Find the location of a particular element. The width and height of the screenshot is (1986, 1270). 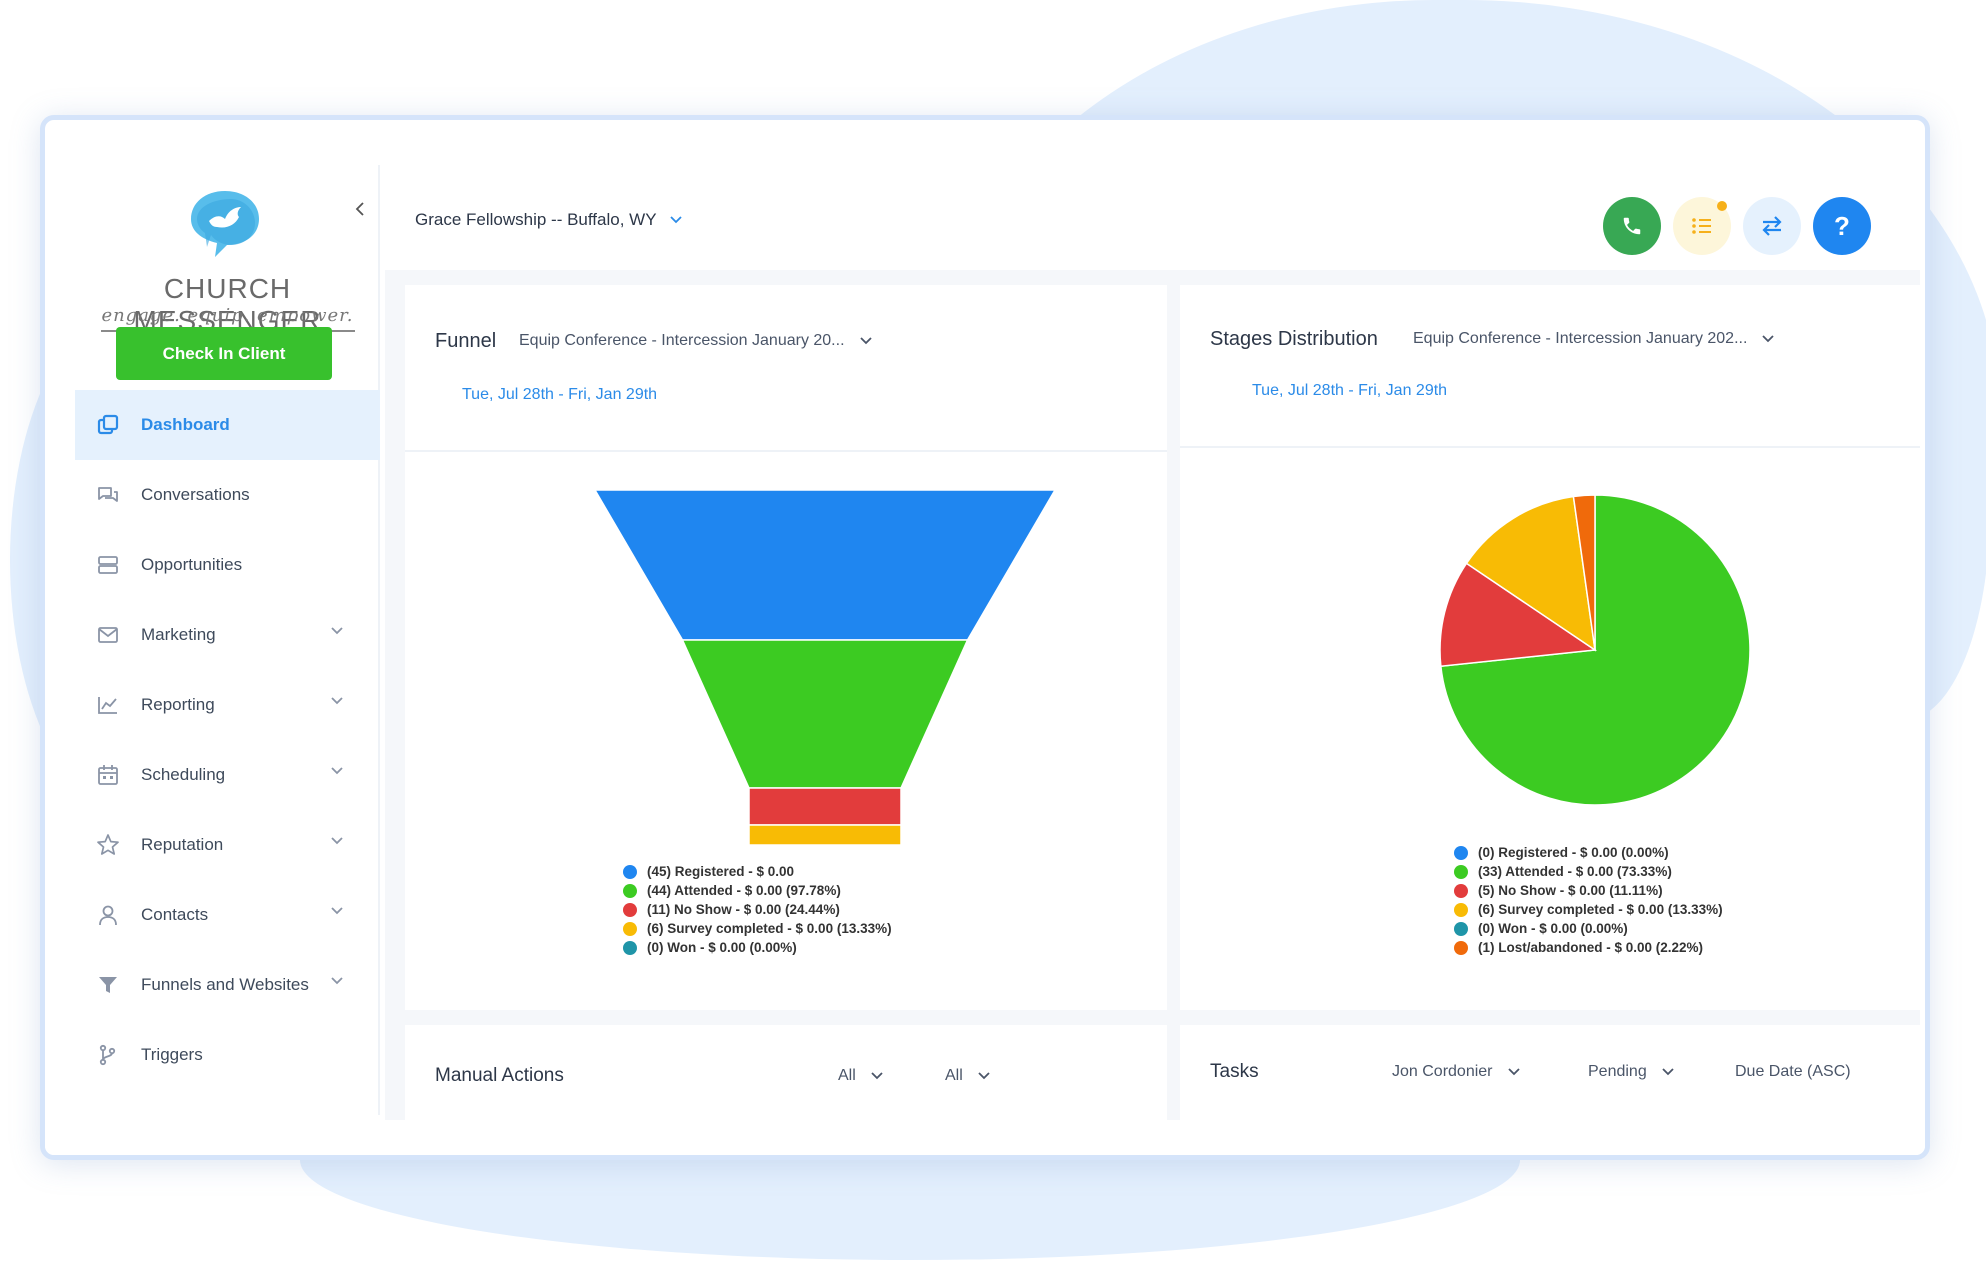

sidebar-item-marketing: Marketing is located at coordinates (227, 635).